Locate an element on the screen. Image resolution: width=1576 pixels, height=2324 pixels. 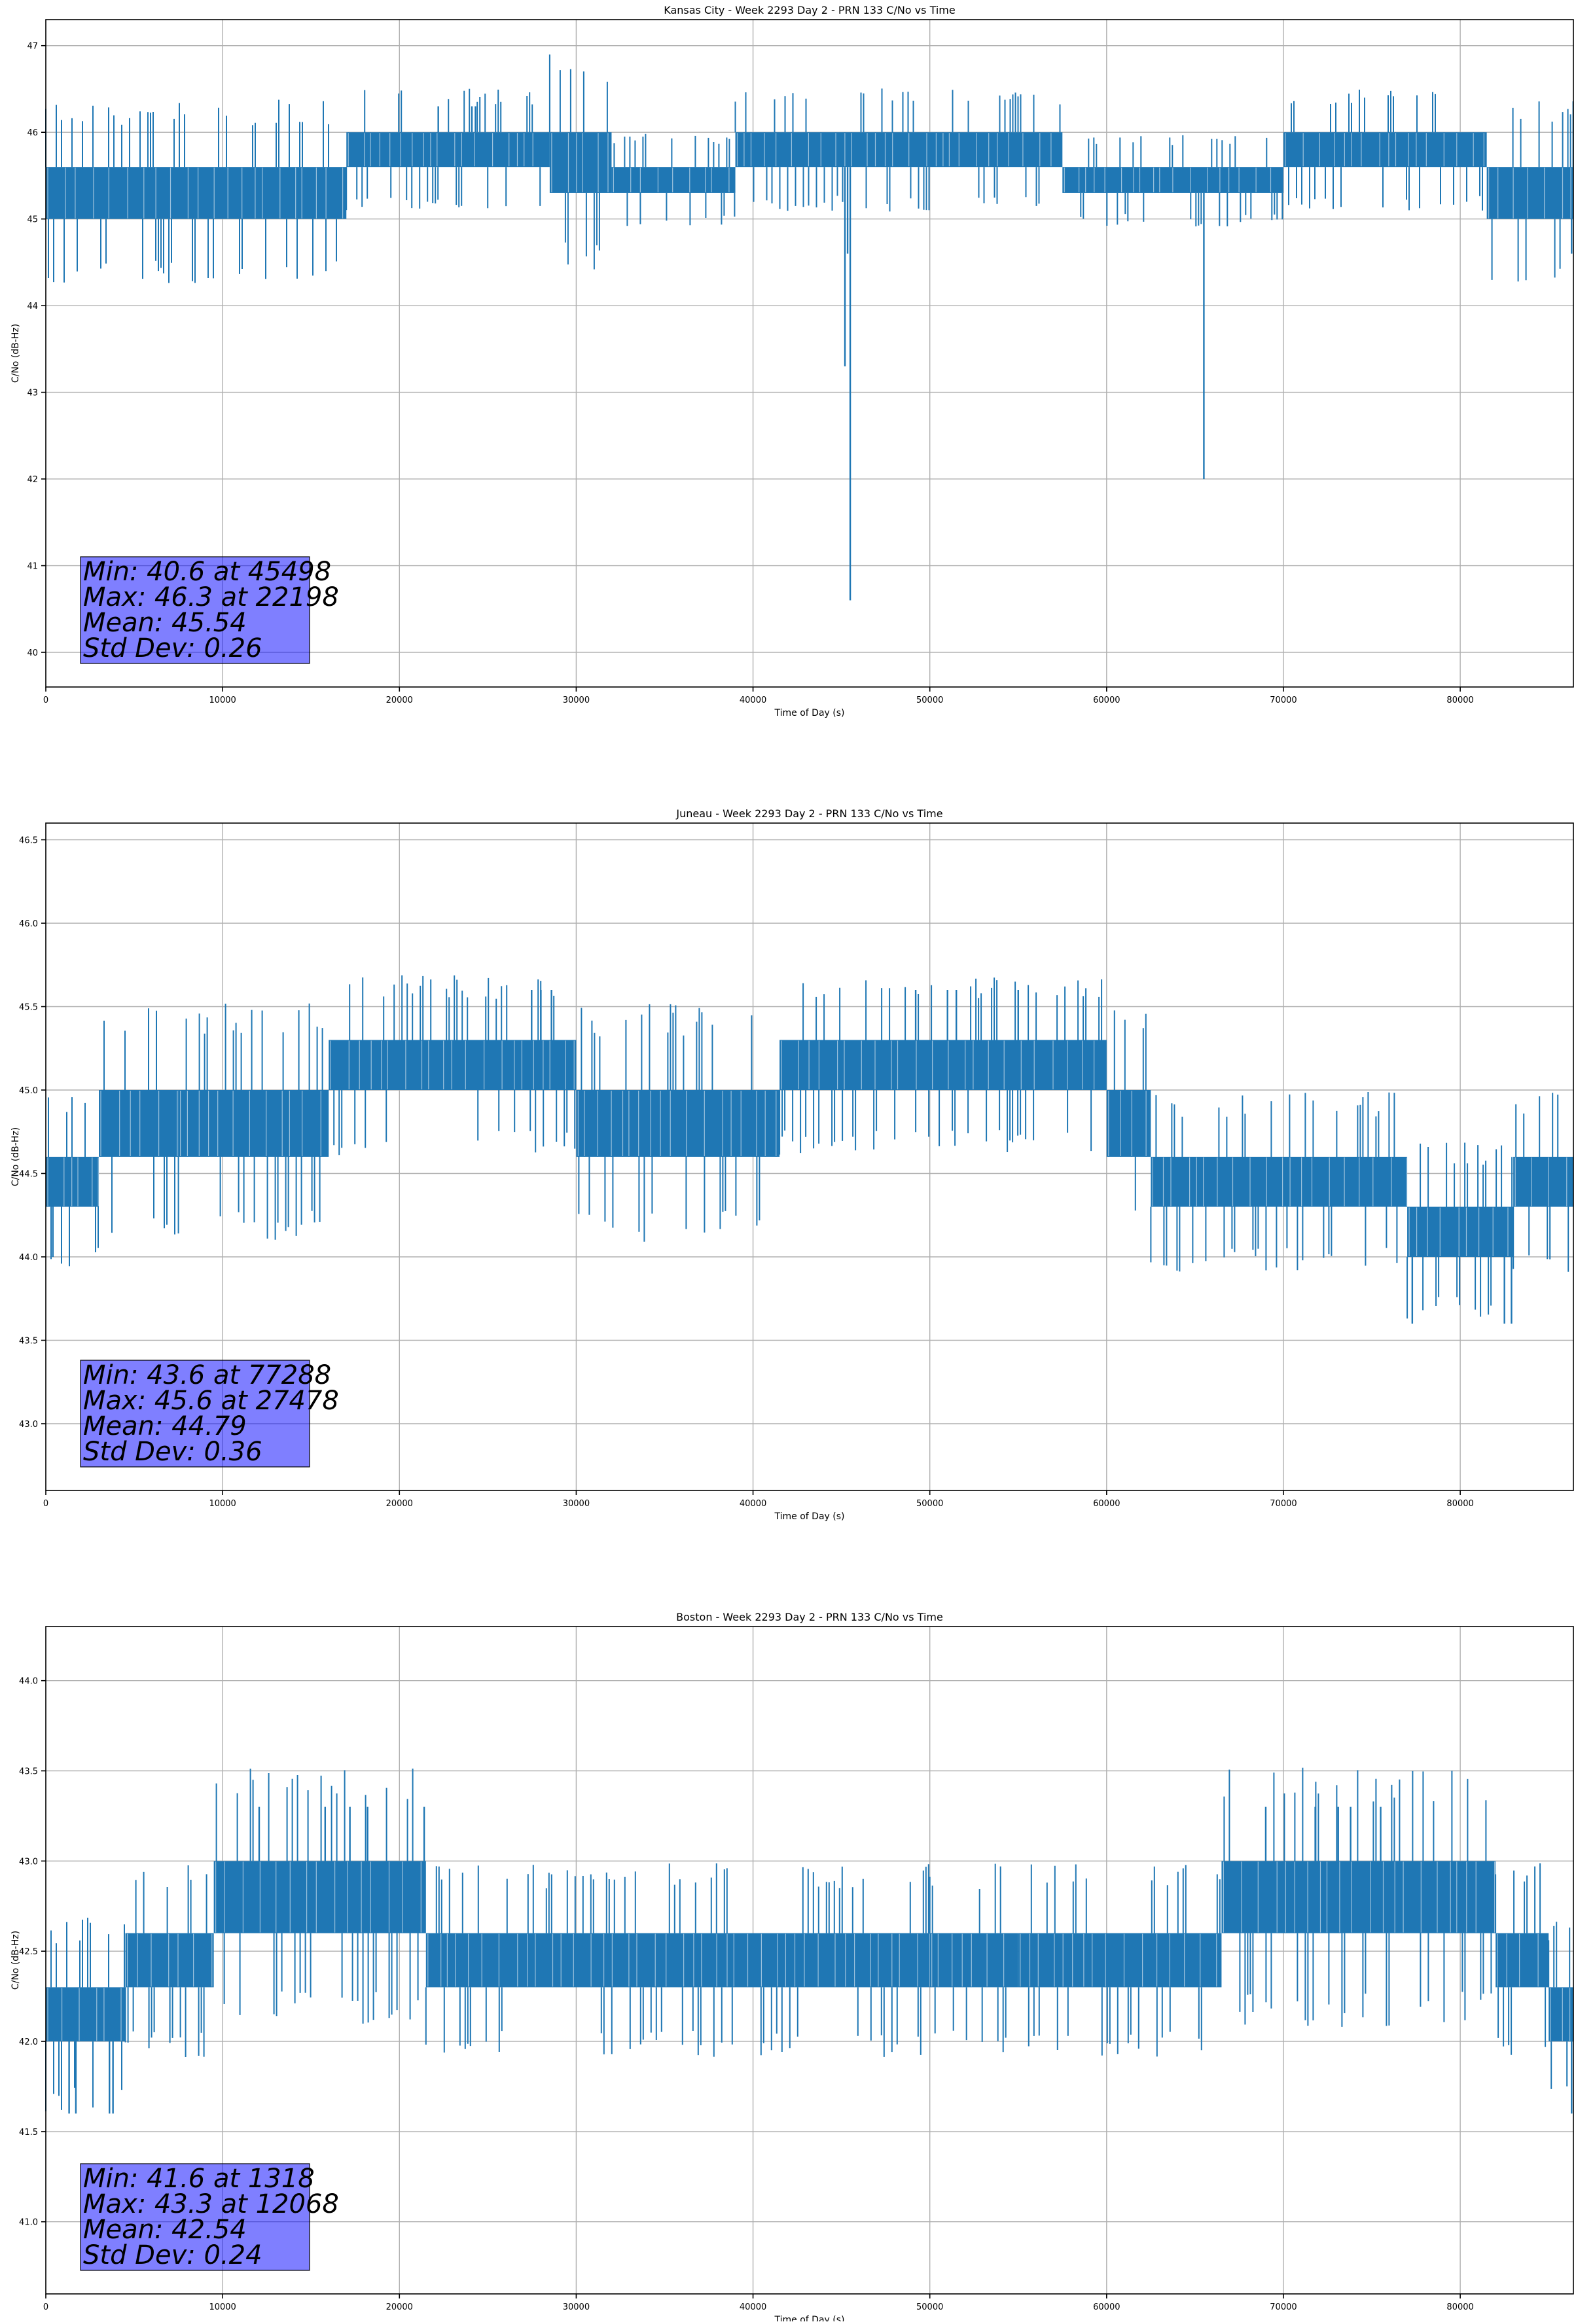
series-c-no is located at coordinates (809, 1150).